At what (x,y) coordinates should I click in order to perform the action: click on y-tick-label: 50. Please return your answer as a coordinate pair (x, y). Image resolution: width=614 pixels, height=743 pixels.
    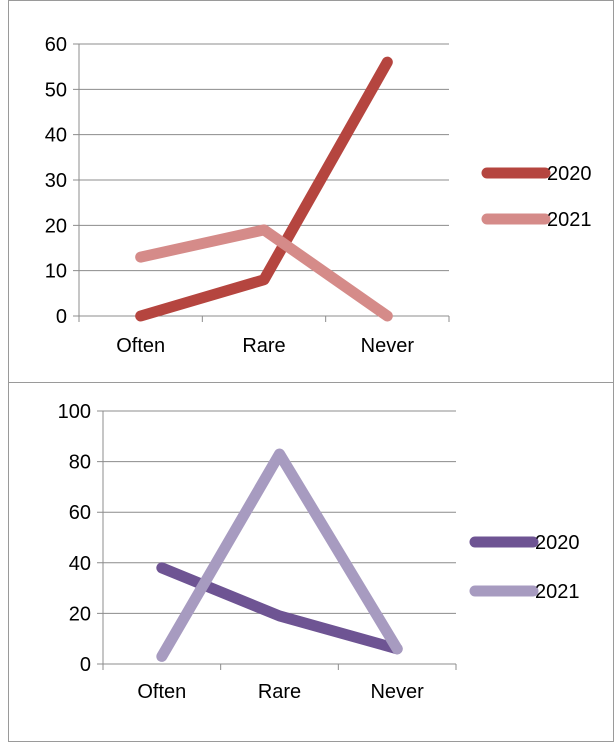
    Looking at the image, I should click on (56, 90).